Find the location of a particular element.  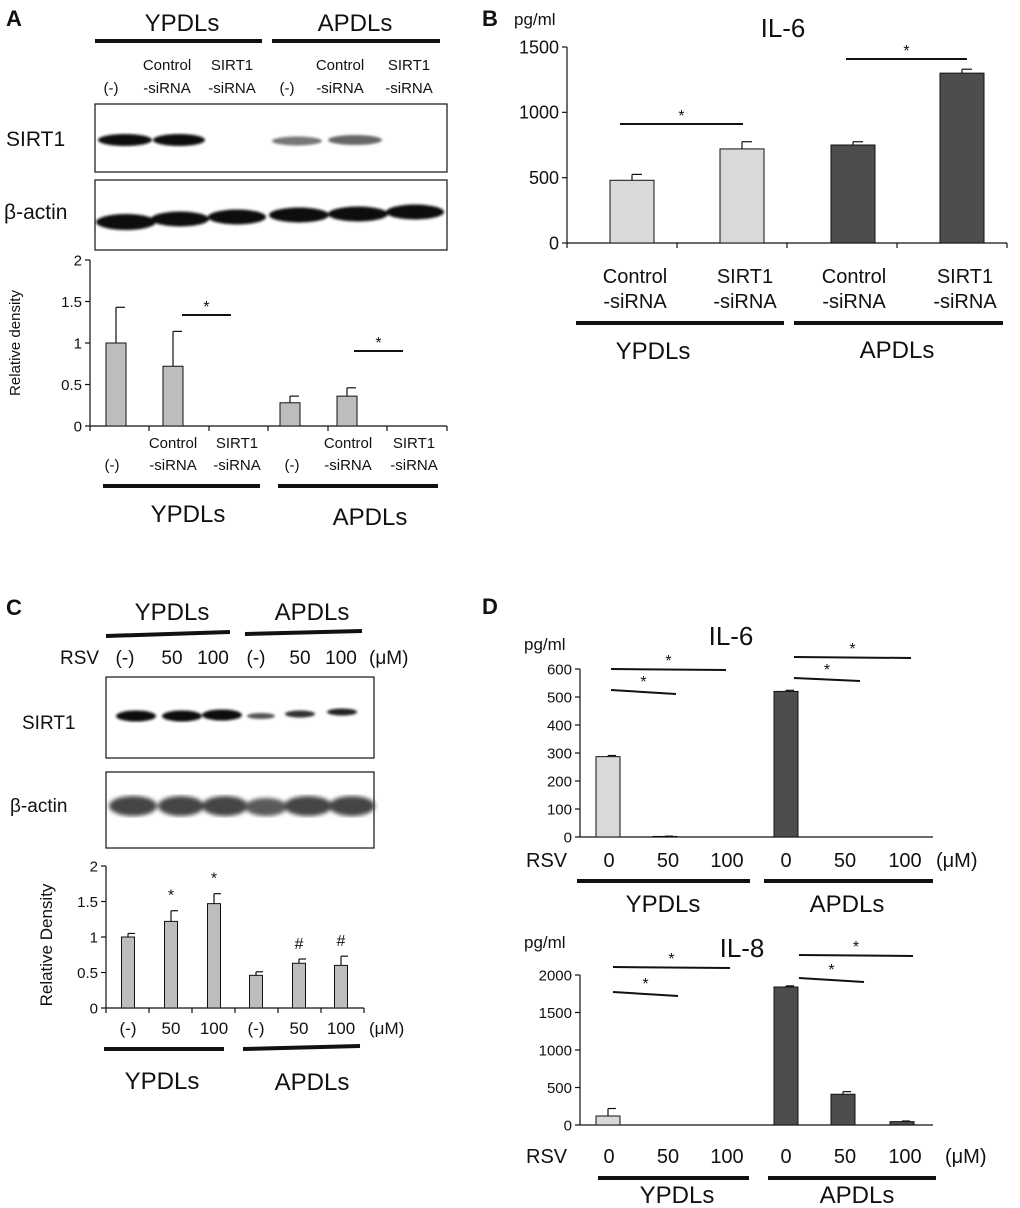

y-tick-label: 1 is located at coordinates (78, 343).